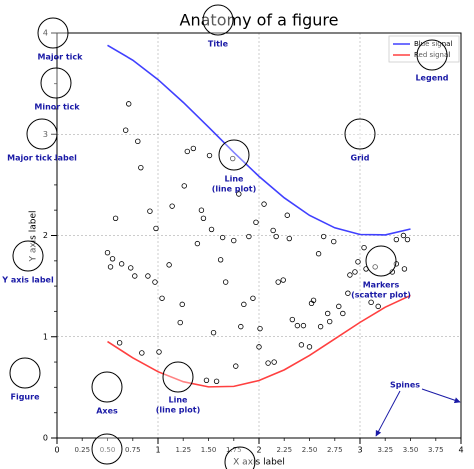 The image size is (474, 469). What do you see at coordinates (209, 450) in the screenshot?
I see `x-minor-tick-label: 1.50` at bounding box center [209, 450].